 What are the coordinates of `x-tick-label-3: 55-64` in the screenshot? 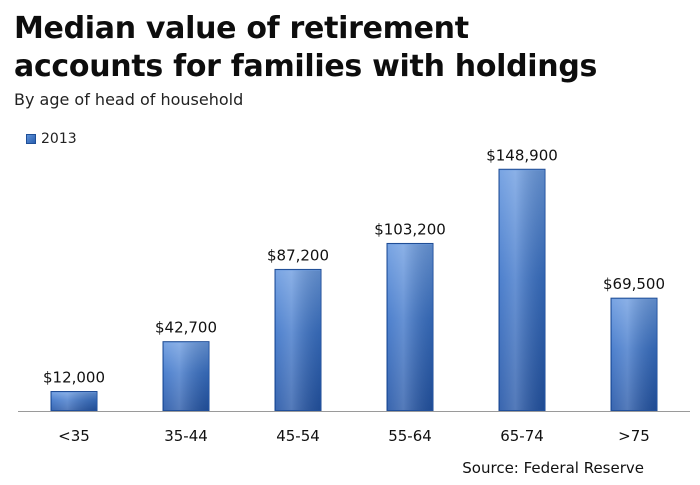 It's located at (410, 436).